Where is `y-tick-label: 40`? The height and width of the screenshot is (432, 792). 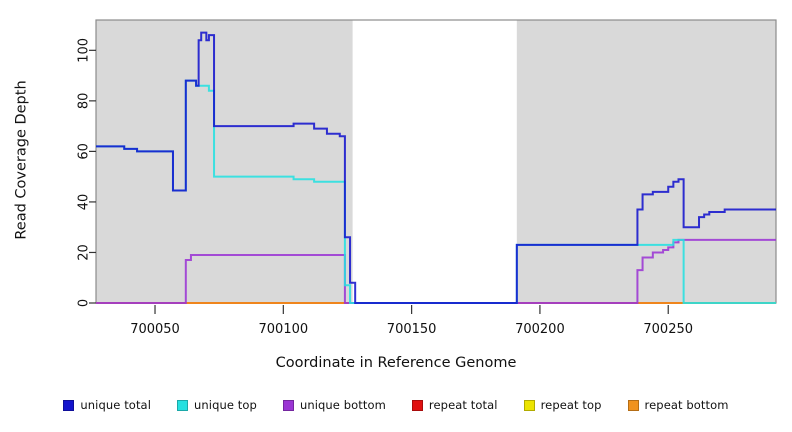
y-tick-label: 40 is located at coordinates (84, 202).